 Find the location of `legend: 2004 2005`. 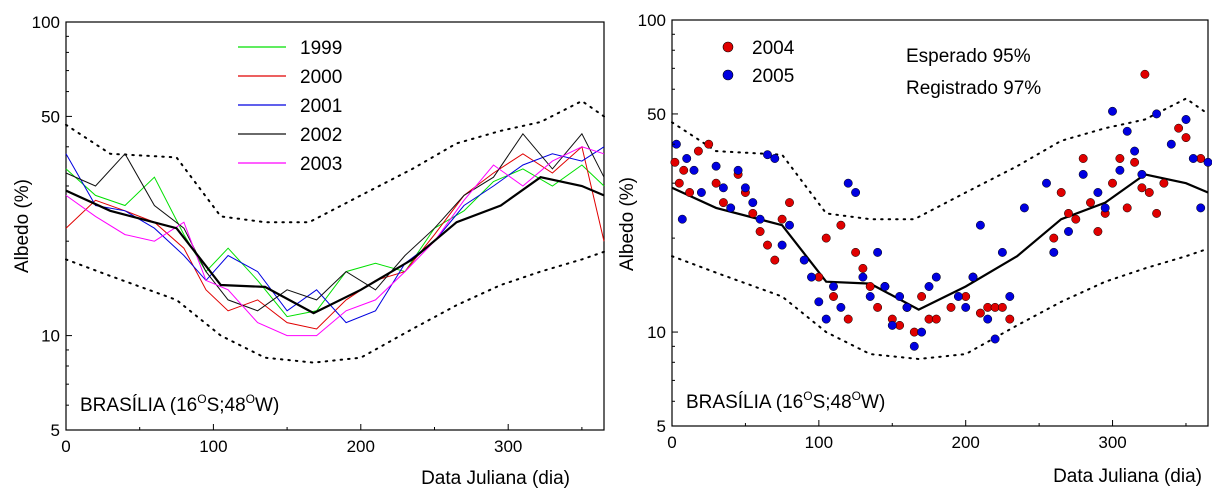

legend: 2004 2005 is located at coordinates (758, 62).